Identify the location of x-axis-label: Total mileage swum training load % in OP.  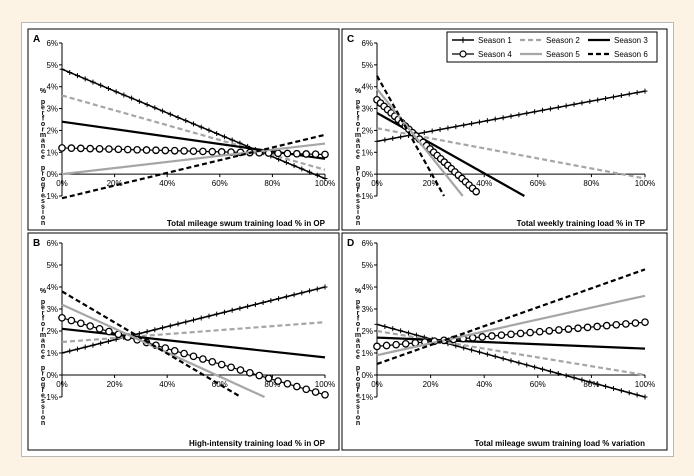
(246, 223).